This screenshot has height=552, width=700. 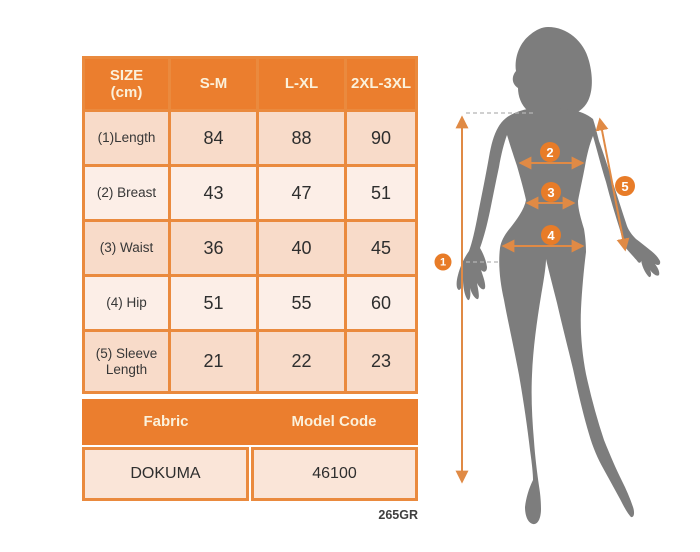 I want to click on col-header-2xl-3xl: 2XL-3XL, so click(x=381, y=84).